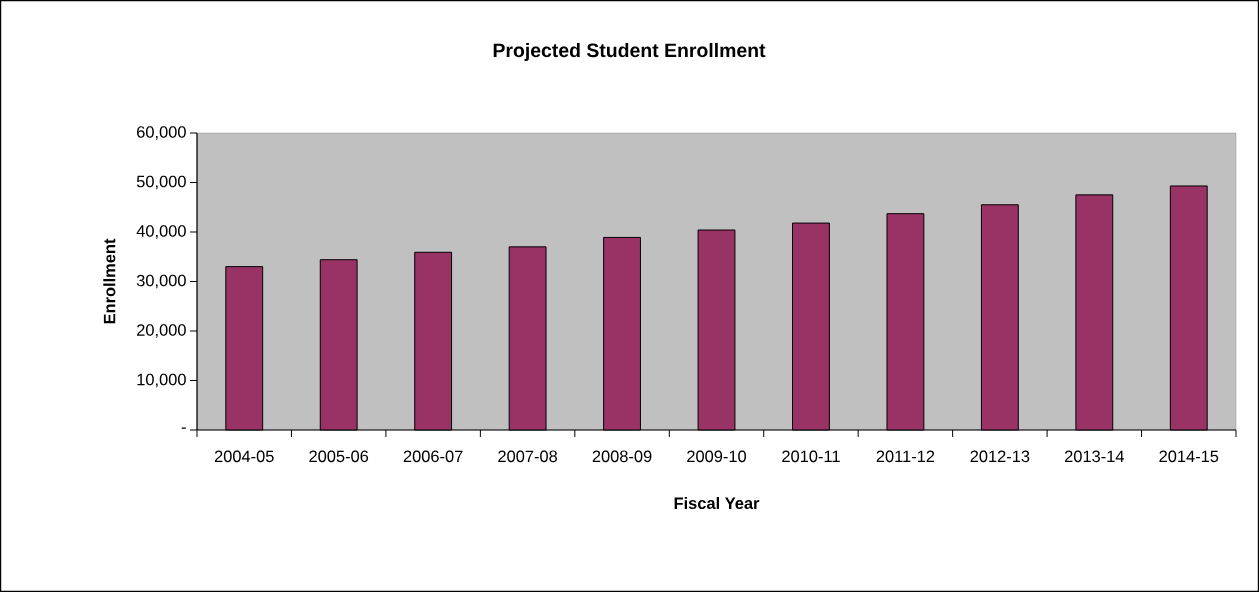 This screenshot has width=1259, height=592. I want to click on x-tick-label: 2011-12, so click(905, 456).